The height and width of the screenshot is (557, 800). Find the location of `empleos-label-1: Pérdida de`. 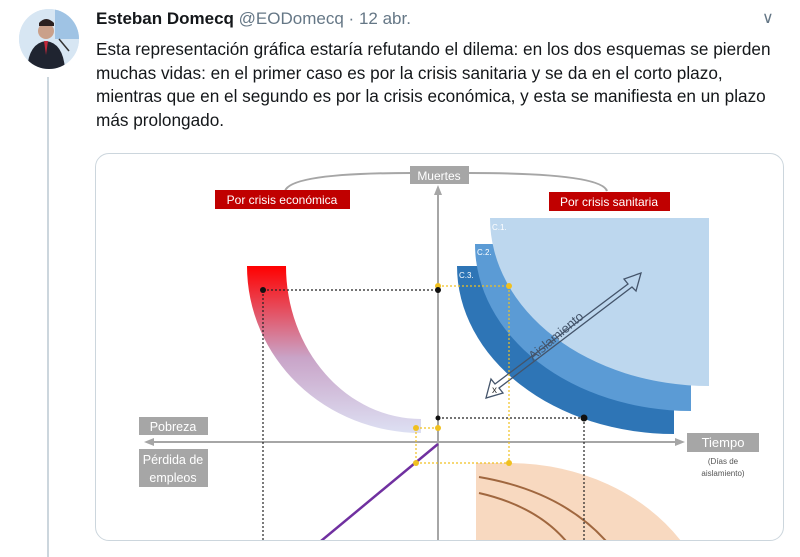

empleos-label-1: Pérdida de is located at coordinates (173, 460).